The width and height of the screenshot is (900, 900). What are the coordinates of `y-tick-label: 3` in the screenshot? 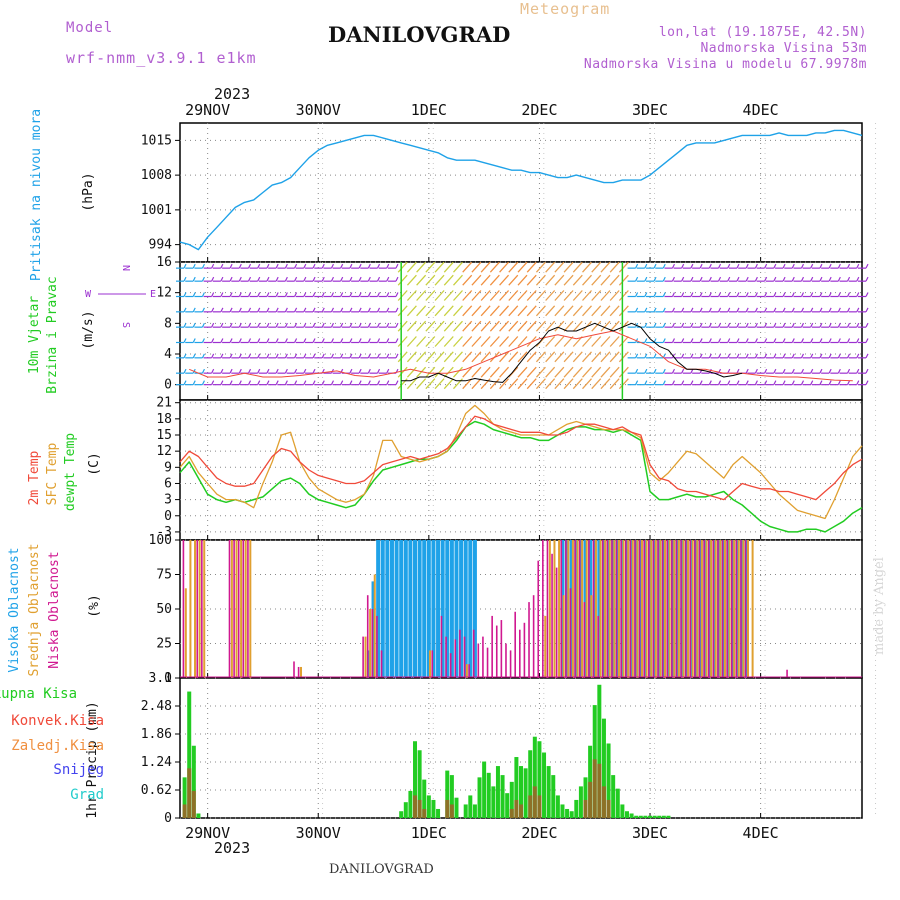 It's located at (168, 500).